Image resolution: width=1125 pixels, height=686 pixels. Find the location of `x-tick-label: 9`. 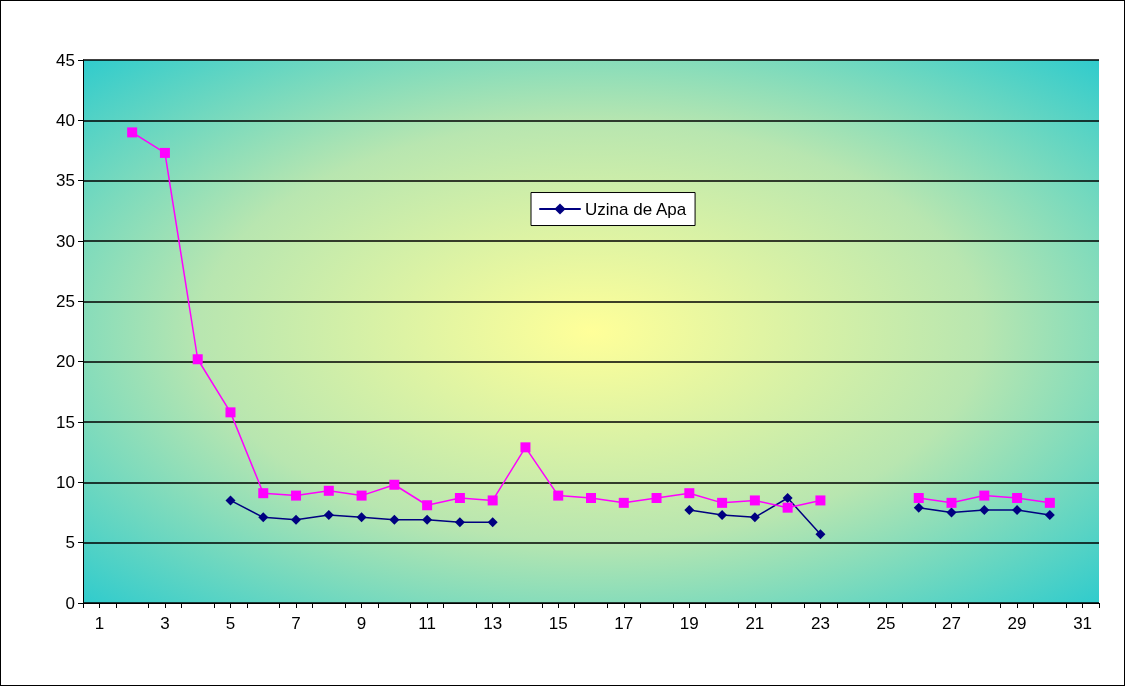

x-tick-label: 9 is located at coordinates (361, 623).